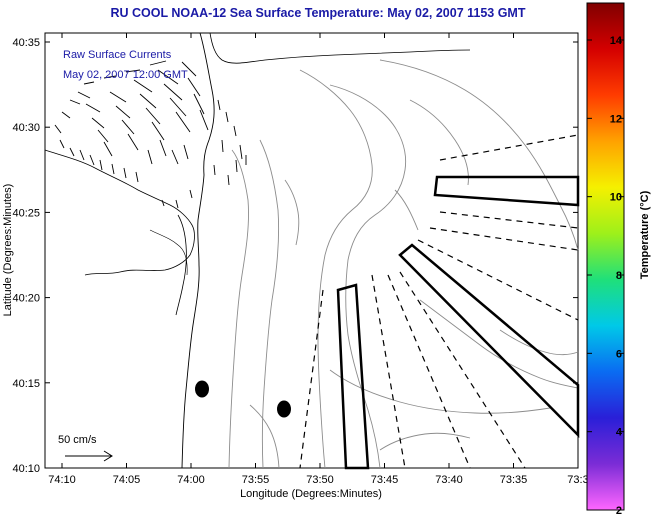  I want to click on y-tick-label: 40:15, so click(26, 384).